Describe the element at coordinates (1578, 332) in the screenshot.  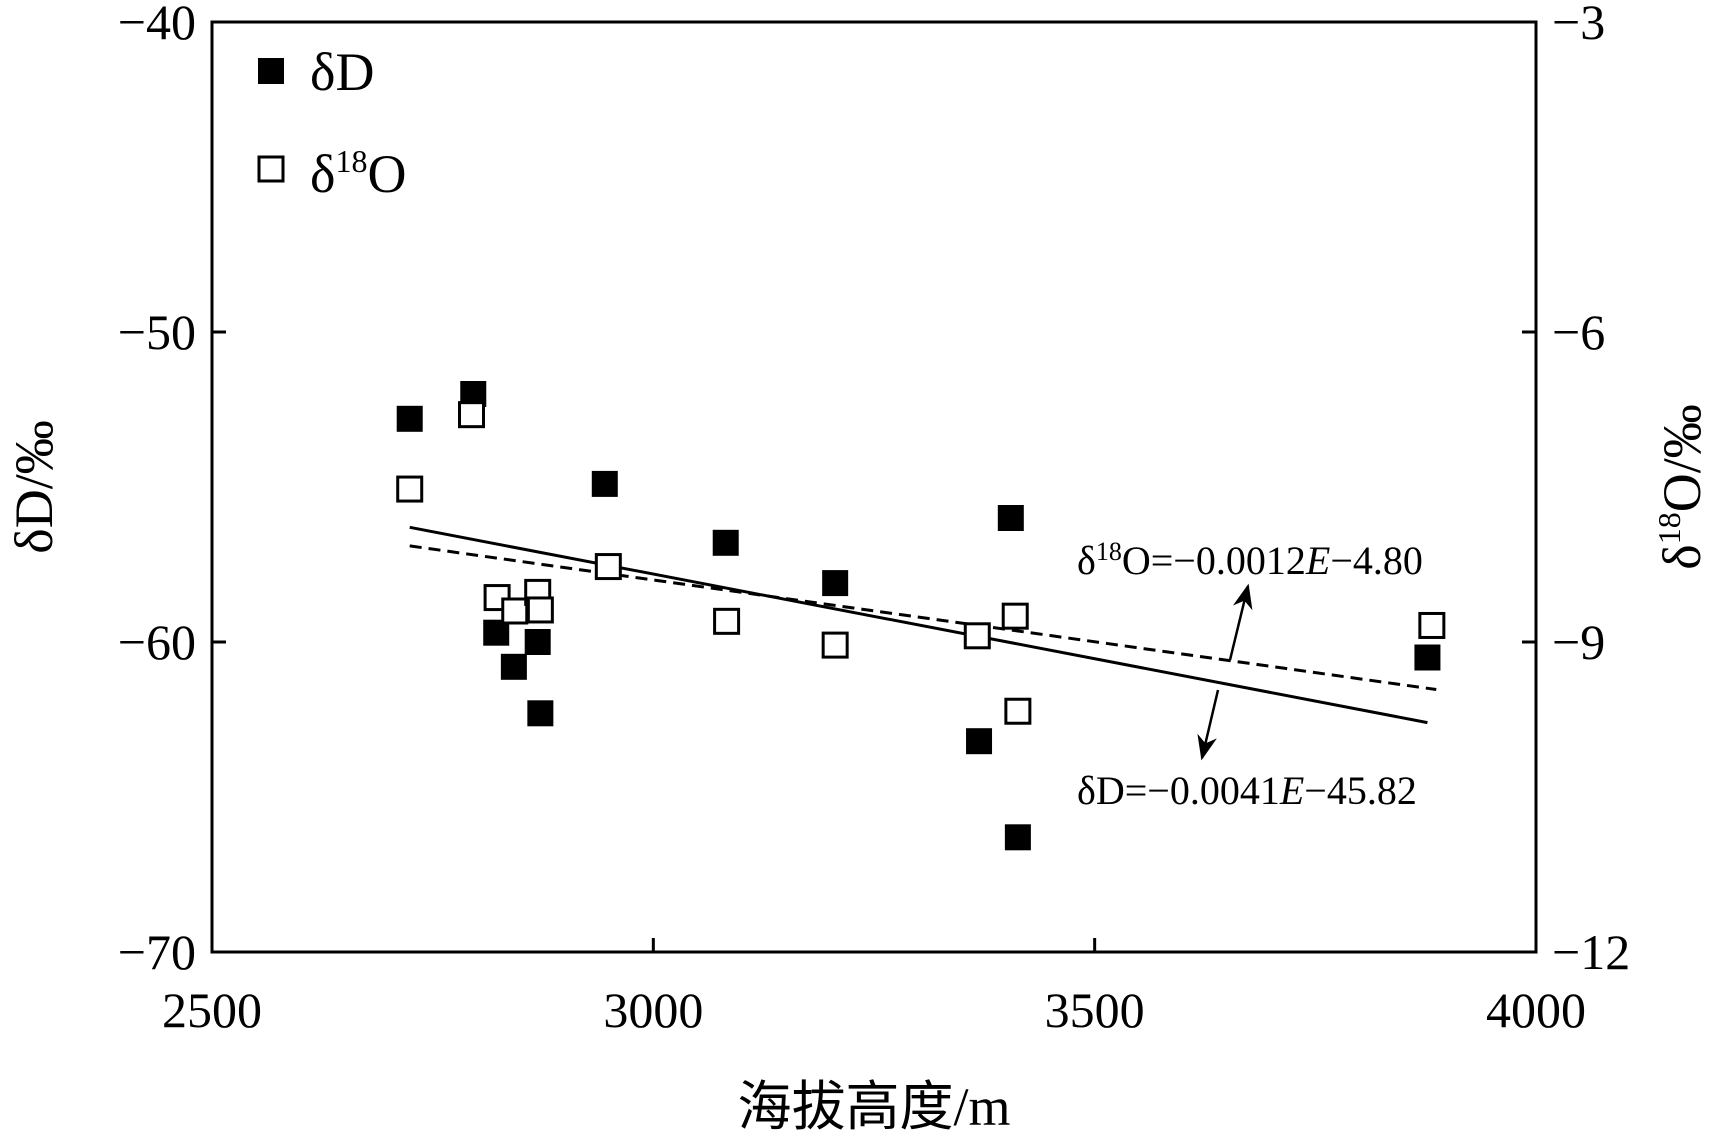
I see `y2-tick-label: −6` at that location.